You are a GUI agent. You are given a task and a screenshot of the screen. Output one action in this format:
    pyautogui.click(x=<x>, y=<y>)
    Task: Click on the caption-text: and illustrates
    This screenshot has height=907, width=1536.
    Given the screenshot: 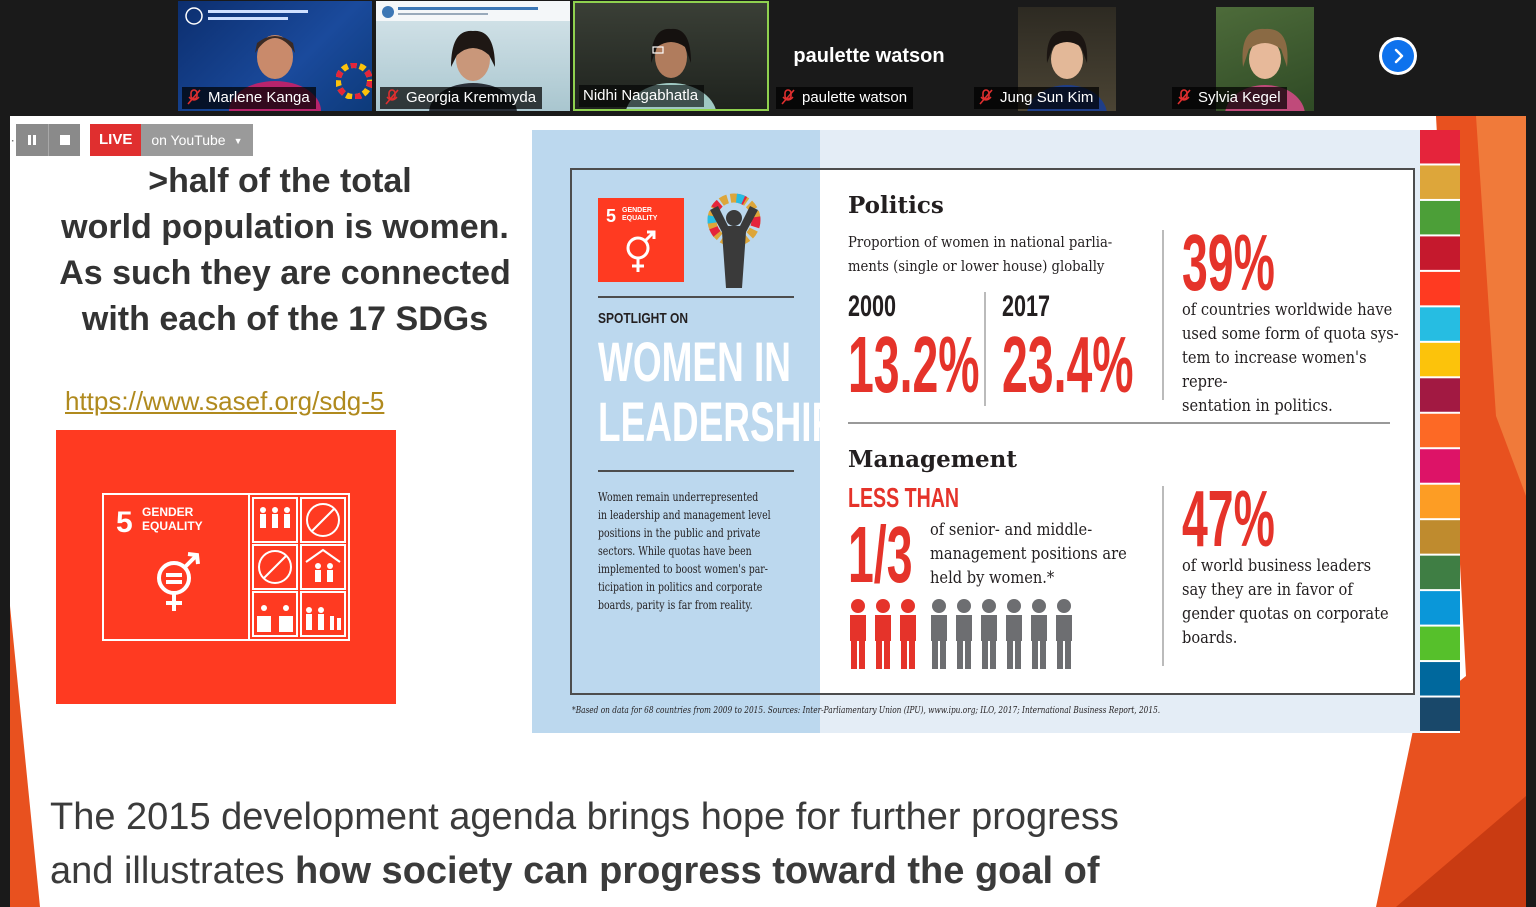 What is the action you would take?
    pyautogui.click(x=173, y=871)
    